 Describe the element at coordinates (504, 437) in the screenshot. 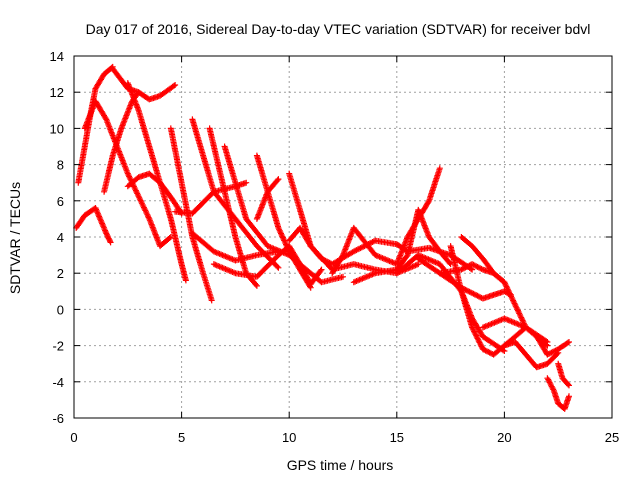

I see `x-tick-label: 20` at that location.